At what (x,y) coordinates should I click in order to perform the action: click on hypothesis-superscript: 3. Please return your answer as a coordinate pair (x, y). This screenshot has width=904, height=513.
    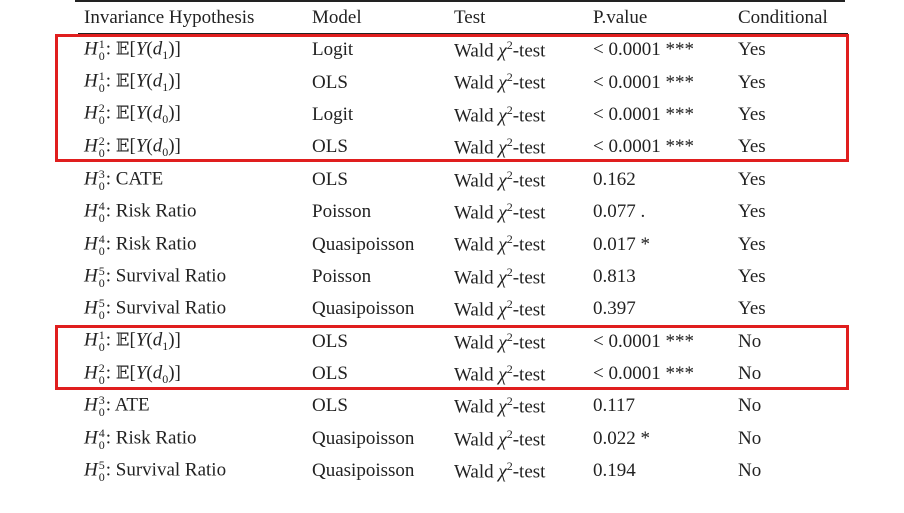
    Looking at the image, I should click on (101, 400).